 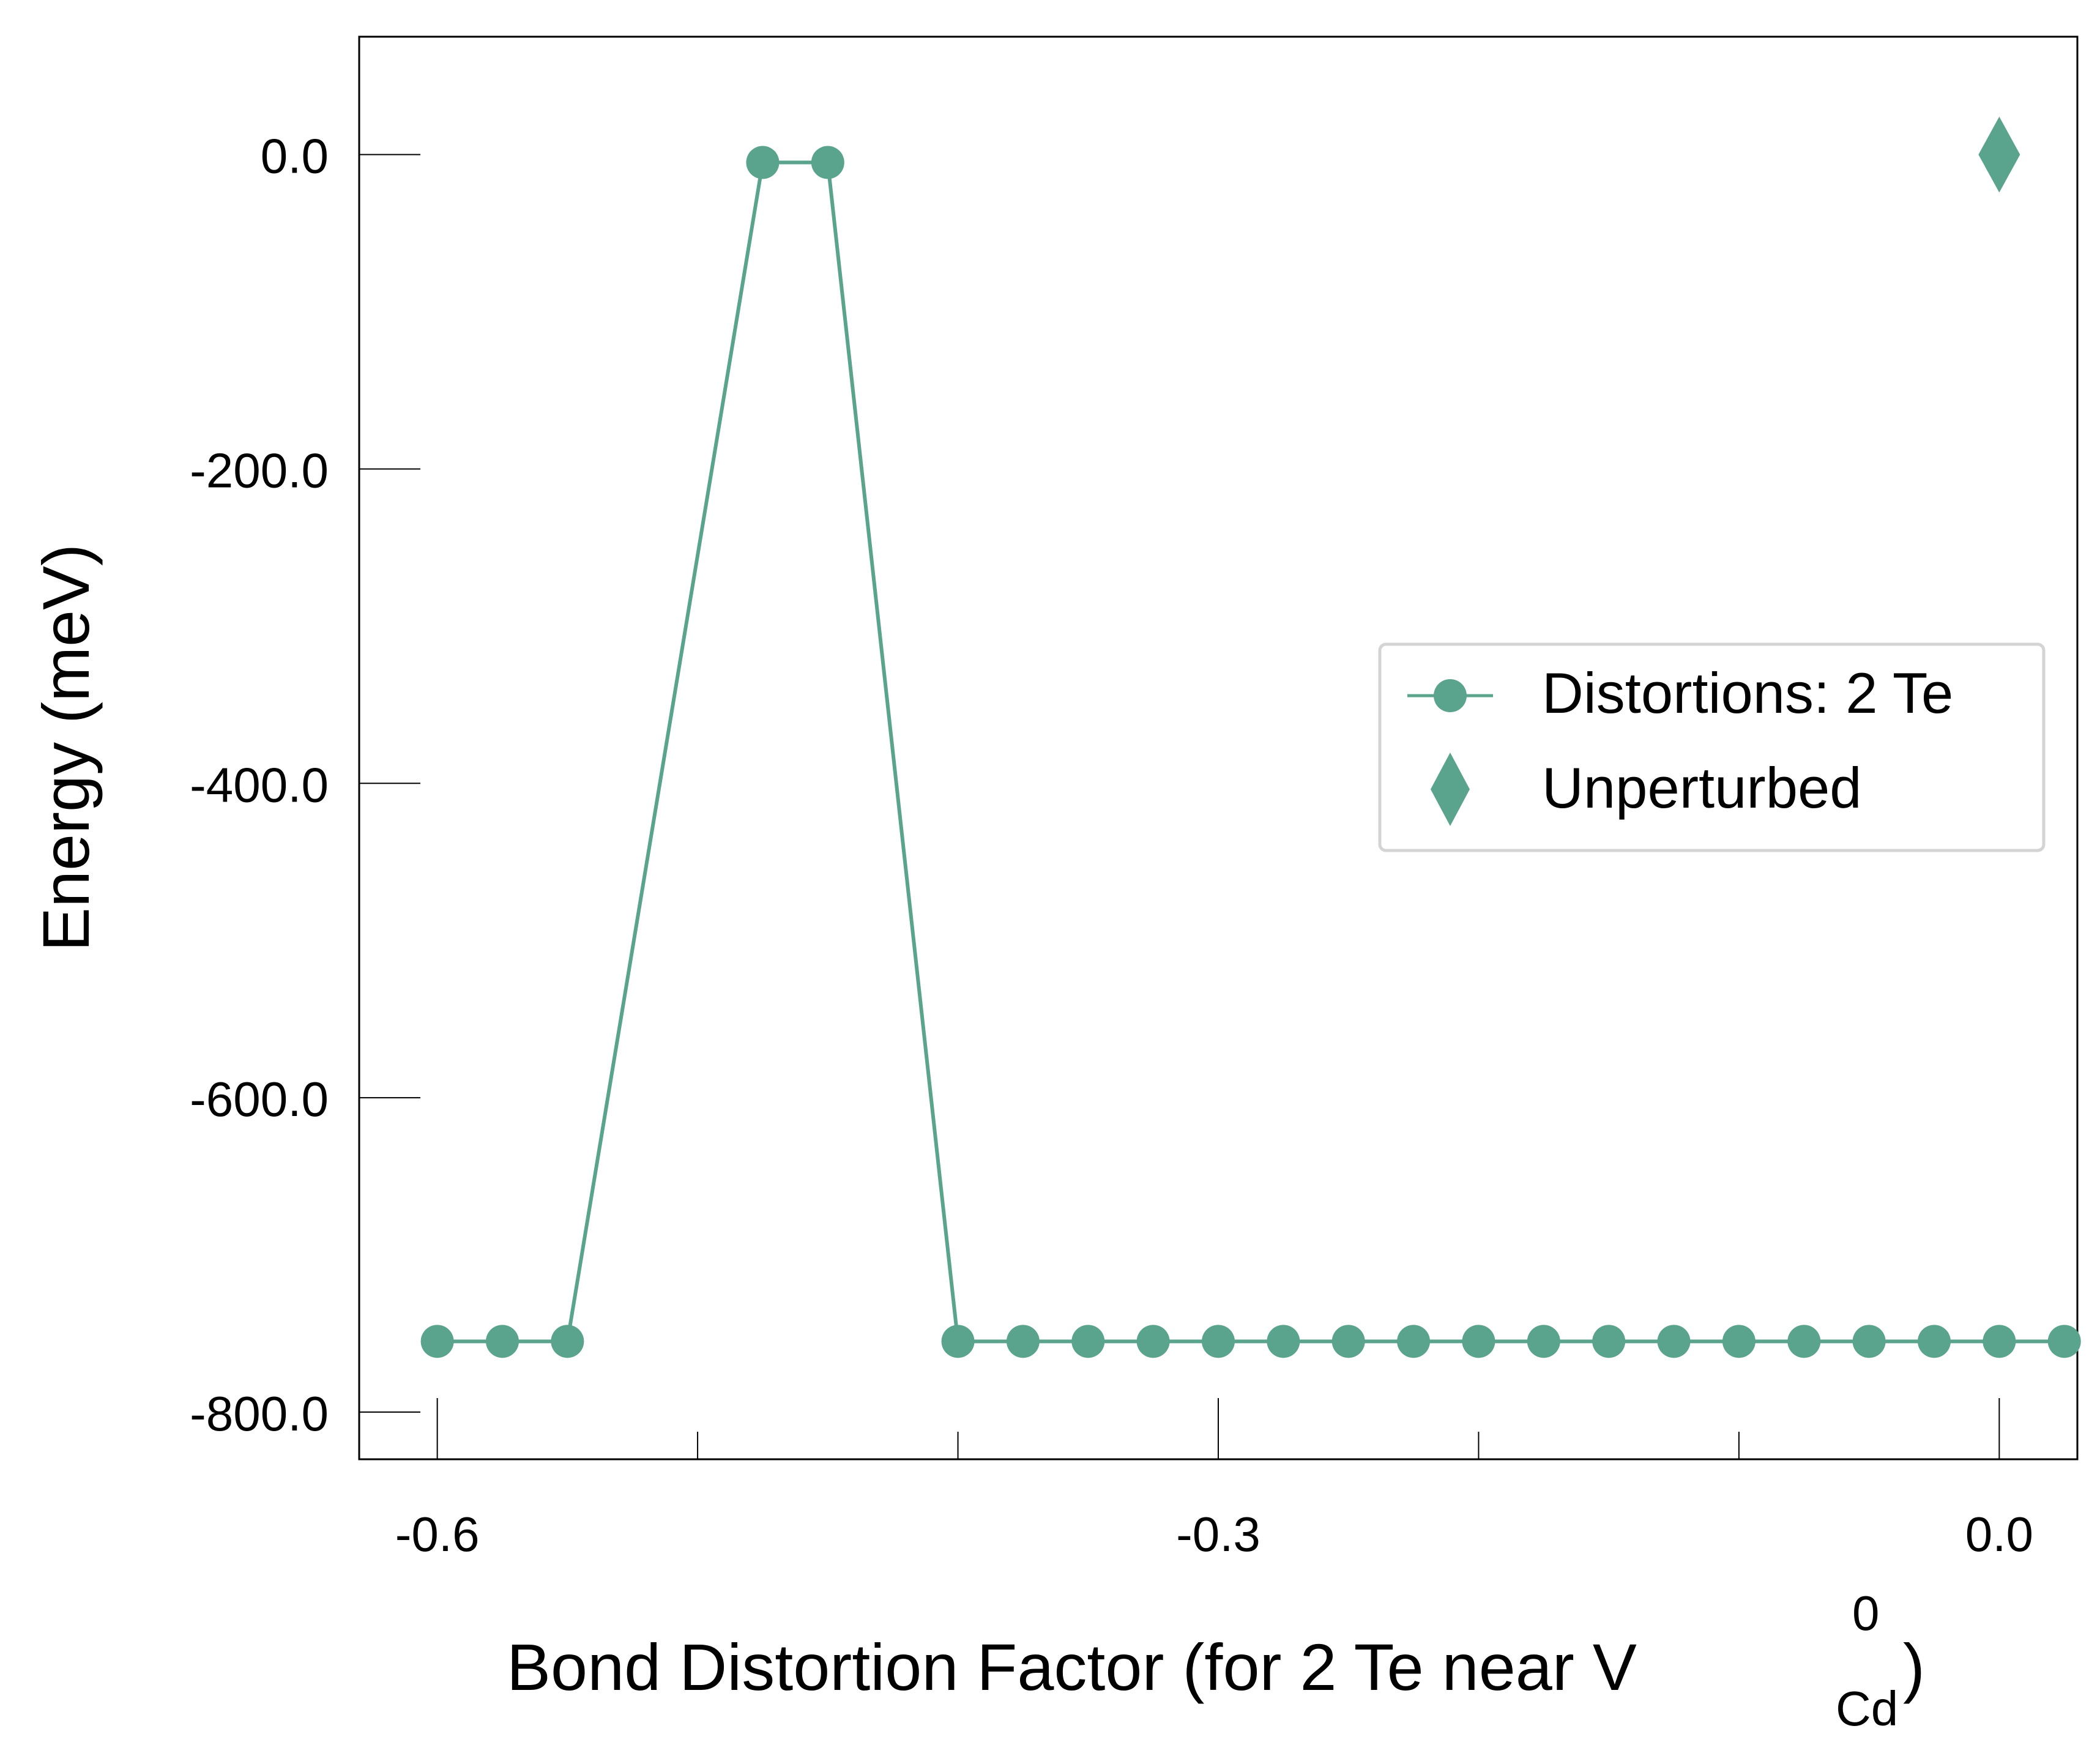 I want to click on x-axis-label-subscript: Cd, so click(x=1867, y=1708).